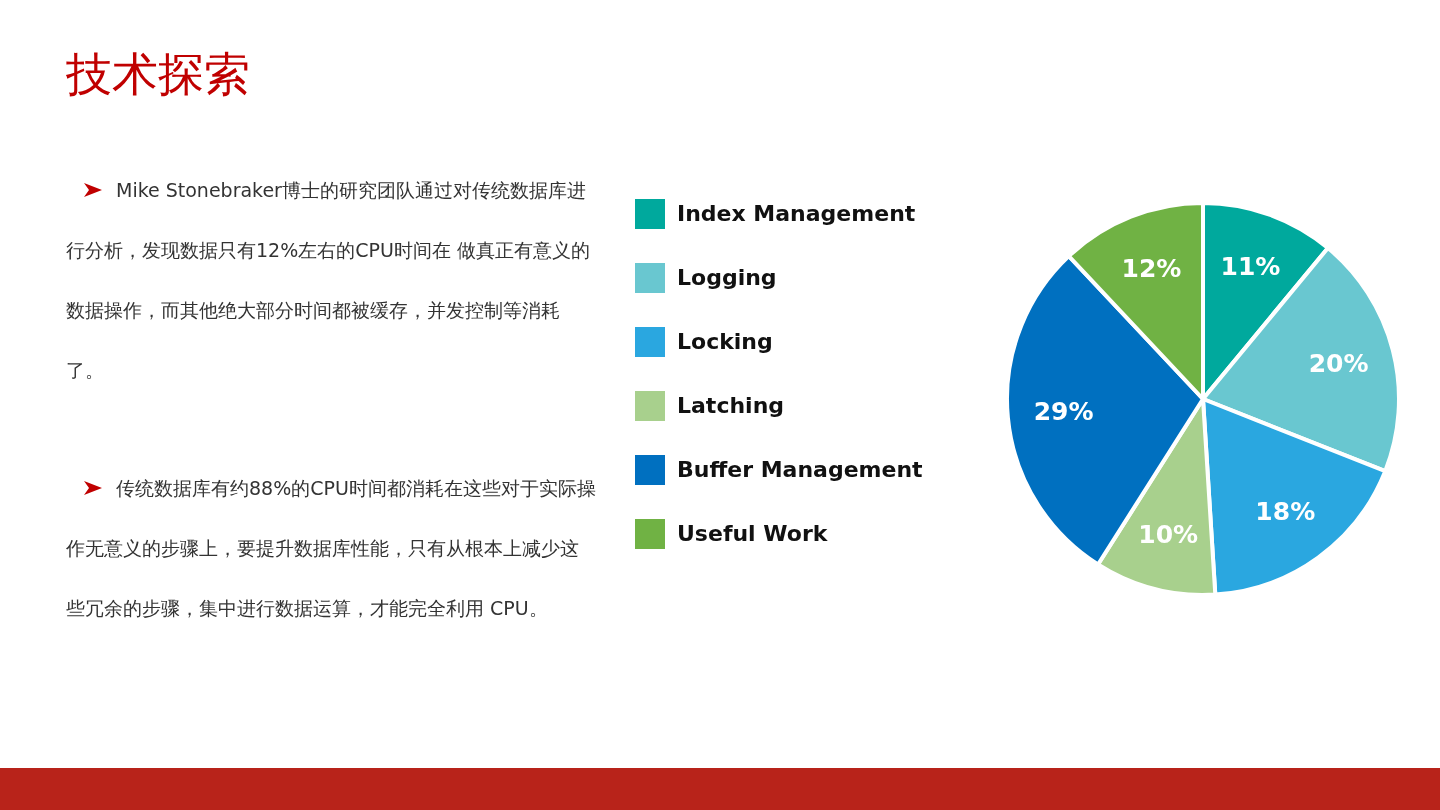  Describe the element at coordinates (1151, 268) in the screenshot. I see `data-label: 12%` at that location.